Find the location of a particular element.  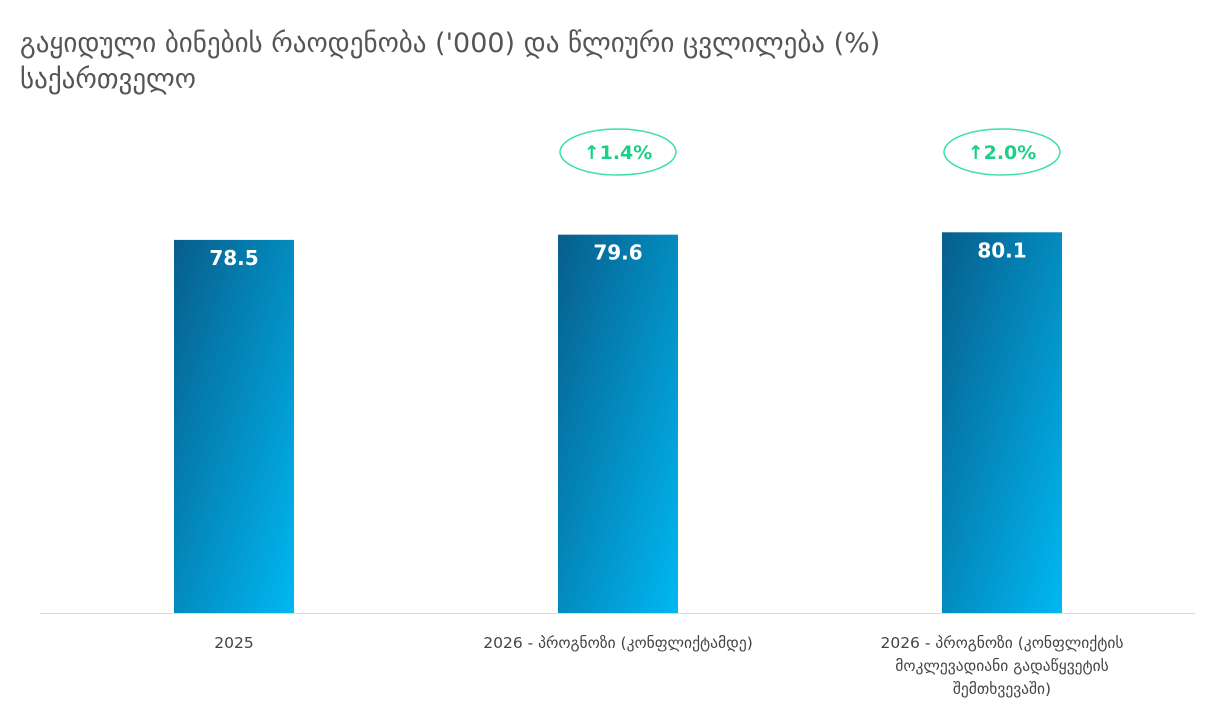

data-label: 78.5 is located at coordinates (233, 258).